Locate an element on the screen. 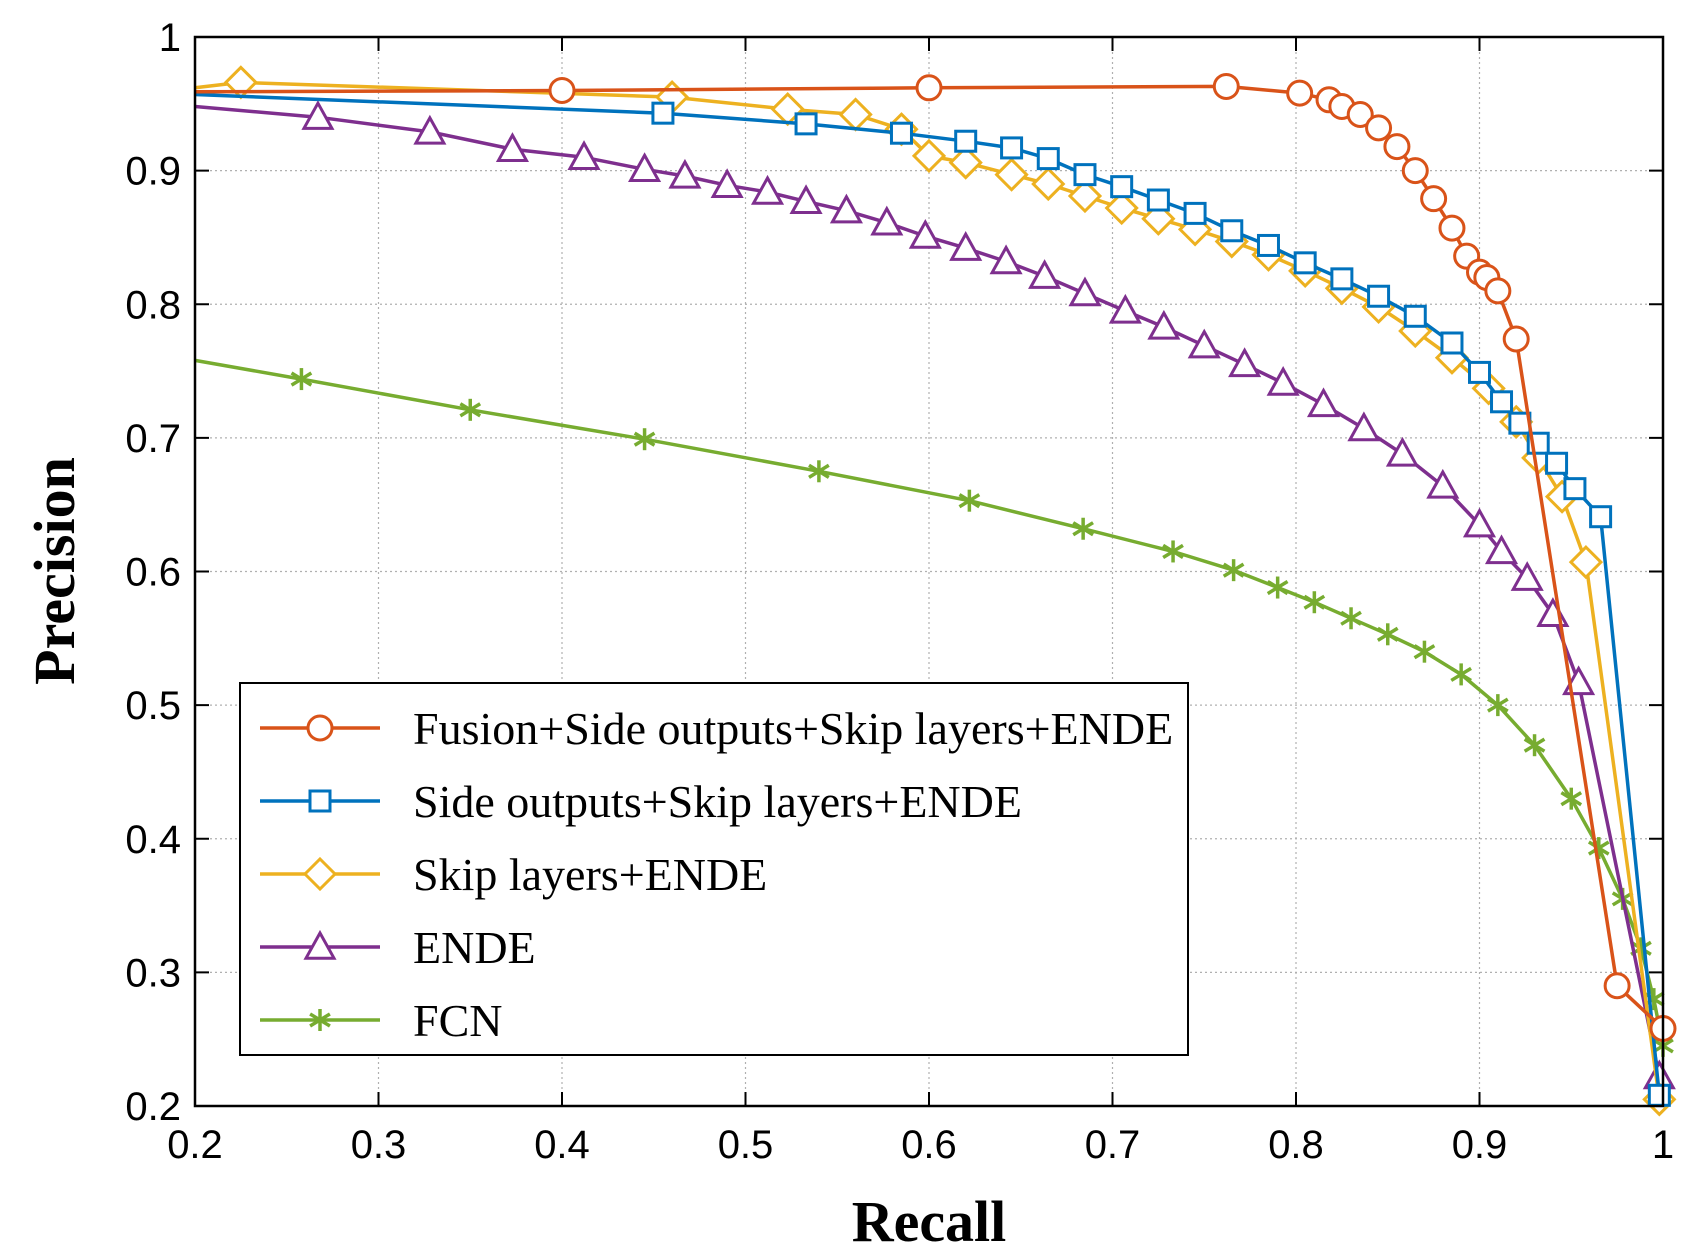 This screenshot has width=1689, height=1255. legend-entry: Fusion+Side outputs+Skip layers+ENDE is located at coordinates (716, 728).